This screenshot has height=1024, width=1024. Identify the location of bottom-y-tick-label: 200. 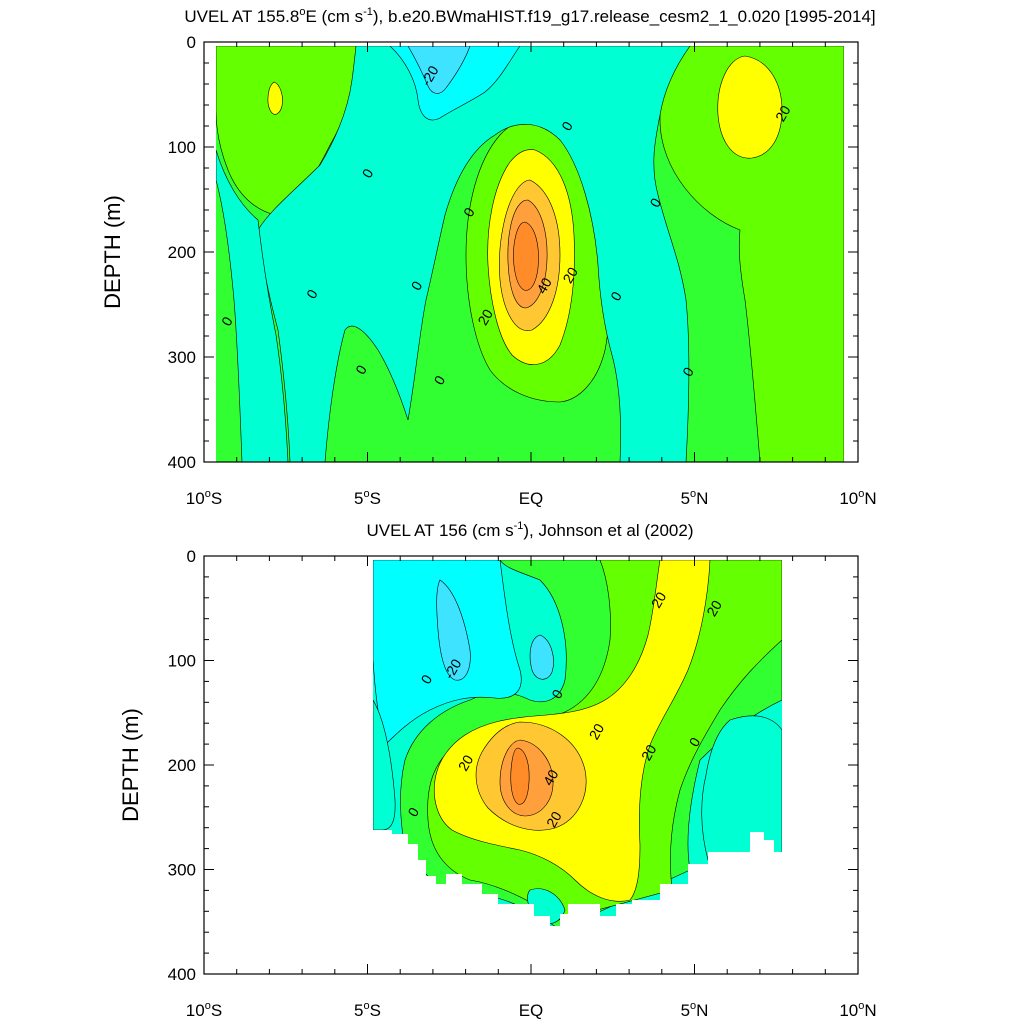
(182, 765).